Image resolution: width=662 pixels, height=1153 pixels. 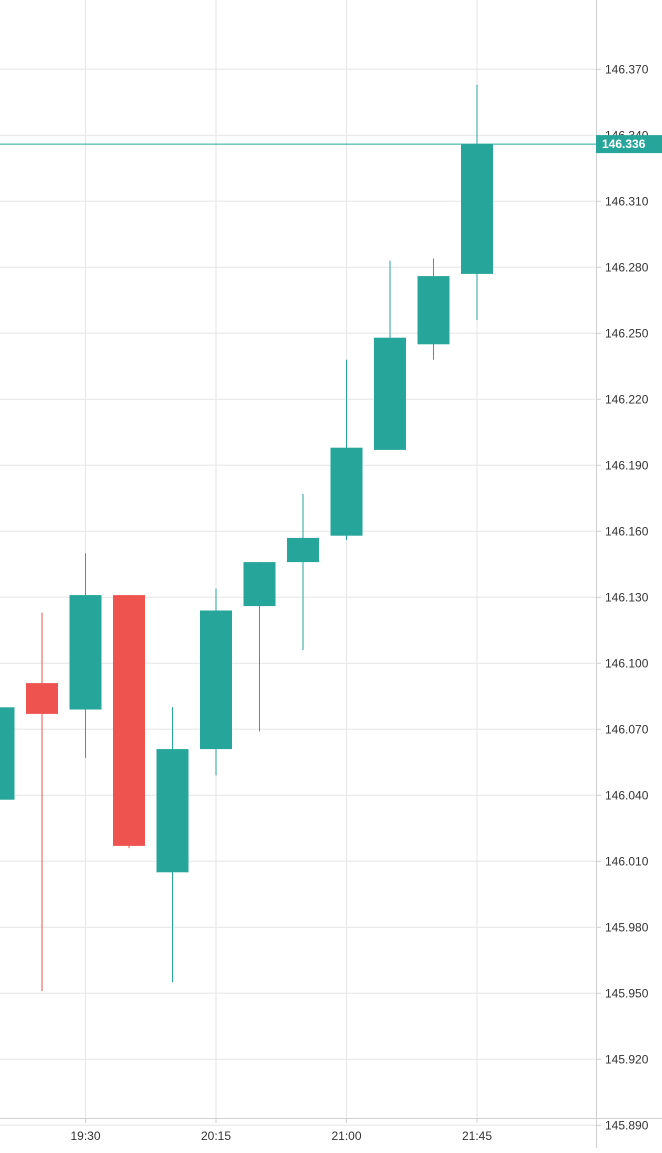 What do you see at coordinates (627, 1125) in the screenshot?
I see `price-tick-label: 145.890` at bounding box center [627, 1125].